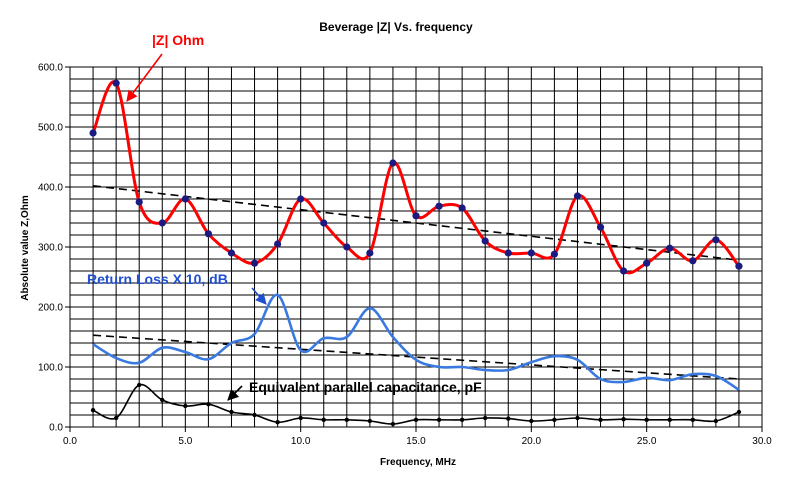  What do you see at coordinates (259, 296) in the screenshot?
I see `annotation-return-loss-arrow` at bounding box center [259, 296].